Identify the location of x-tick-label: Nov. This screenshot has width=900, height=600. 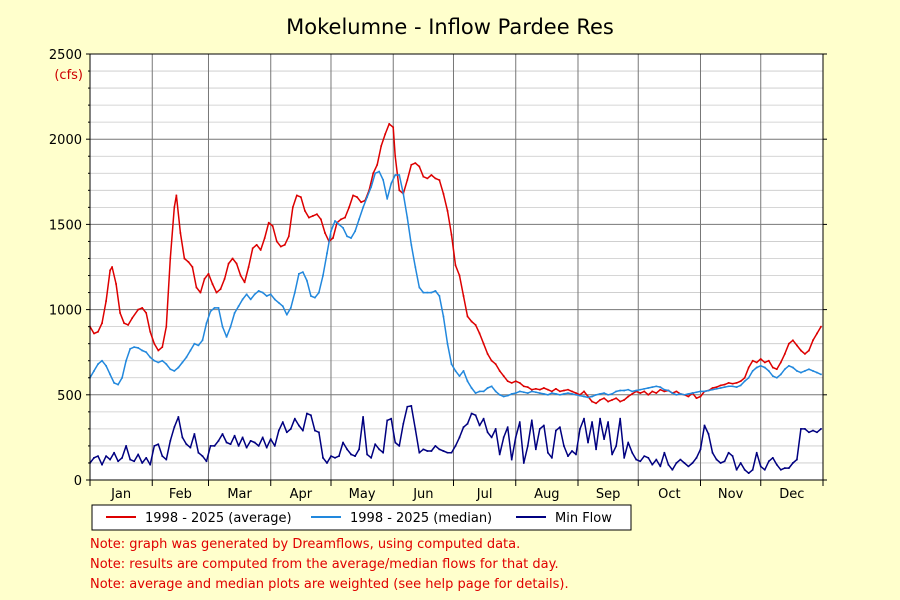
(731, 494).